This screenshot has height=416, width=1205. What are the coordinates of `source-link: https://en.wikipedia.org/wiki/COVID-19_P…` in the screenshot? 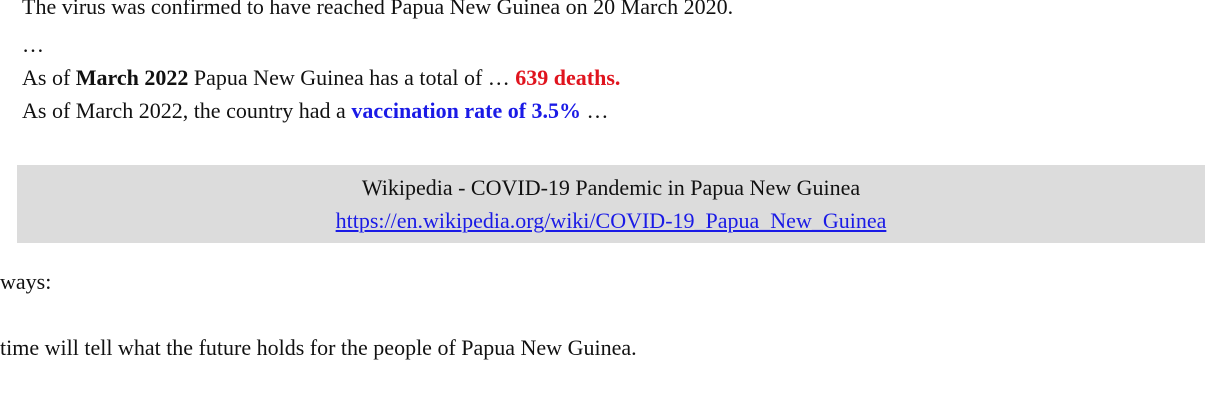 It's located at (611, 220).